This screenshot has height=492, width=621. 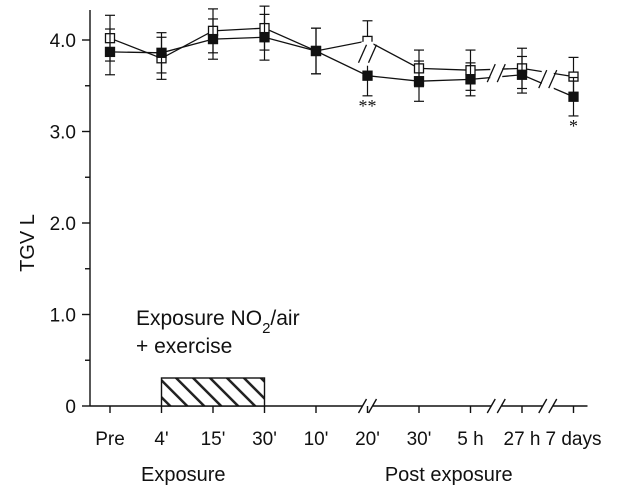 I want to click on exposure-annotation-subscript: 2, so click(x=266, y=328).